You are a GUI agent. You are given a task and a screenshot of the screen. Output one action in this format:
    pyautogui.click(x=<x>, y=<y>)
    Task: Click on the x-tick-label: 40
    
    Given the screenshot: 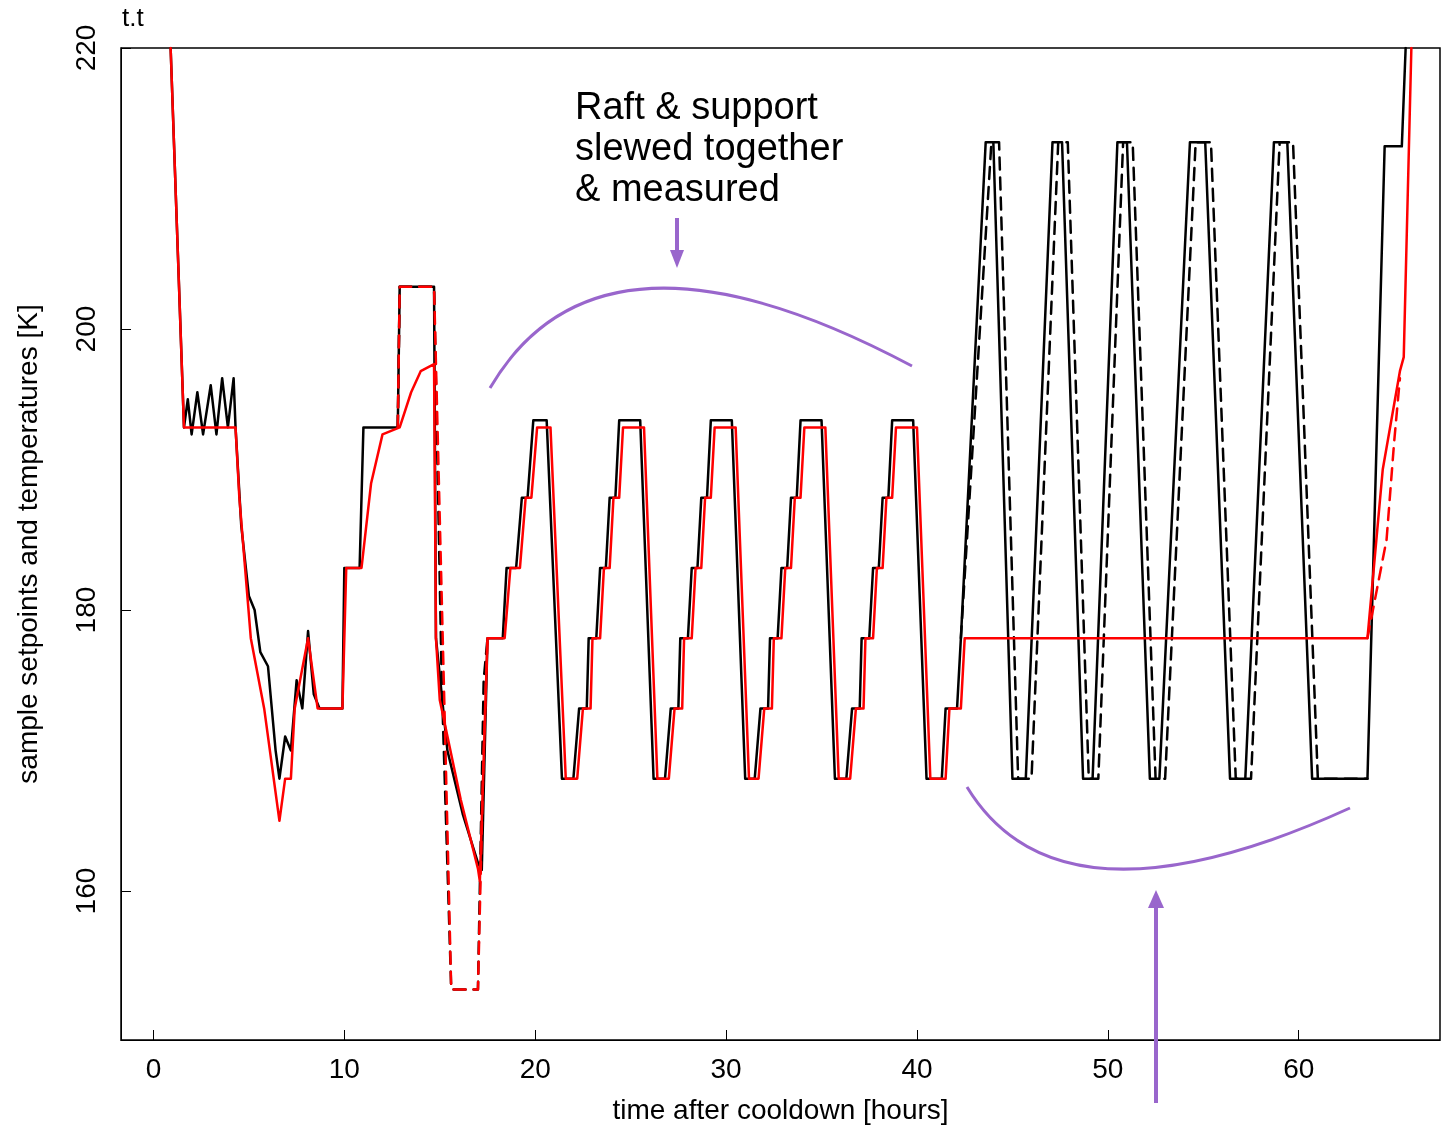 What is the action you would take?
    pyautogui.click(x=917, y=1068)
    